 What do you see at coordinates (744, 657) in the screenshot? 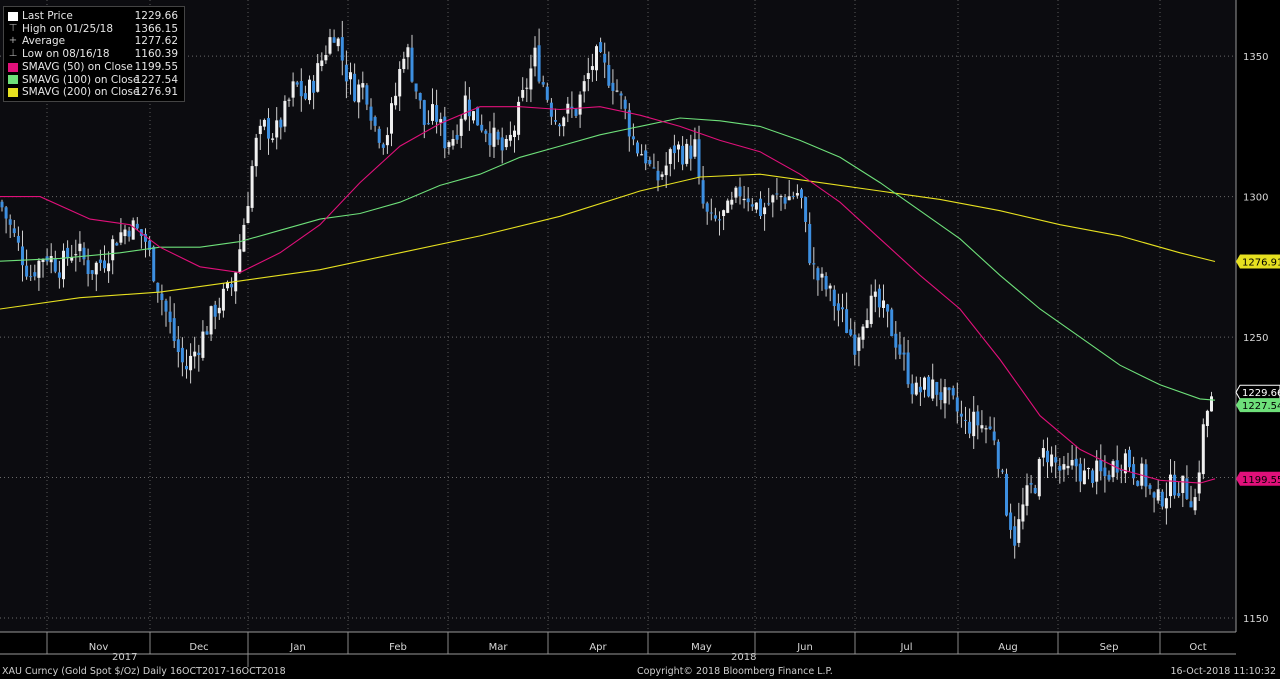
I see `year-label-2018: 2018` at bounding box center [744, 657].